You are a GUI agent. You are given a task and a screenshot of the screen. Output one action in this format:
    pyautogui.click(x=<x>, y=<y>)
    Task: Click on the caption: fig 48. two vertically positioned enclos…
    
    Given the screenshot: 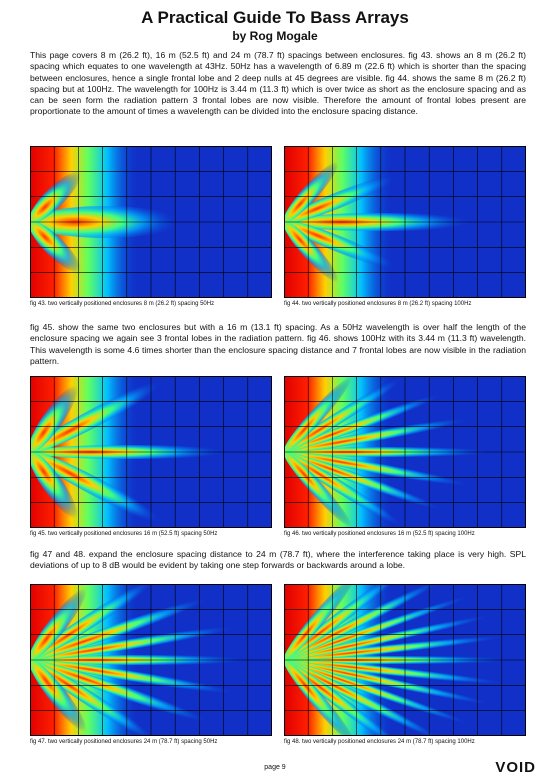 What is the action you would take?
    pyautogui.click(x=379, y=742)
    